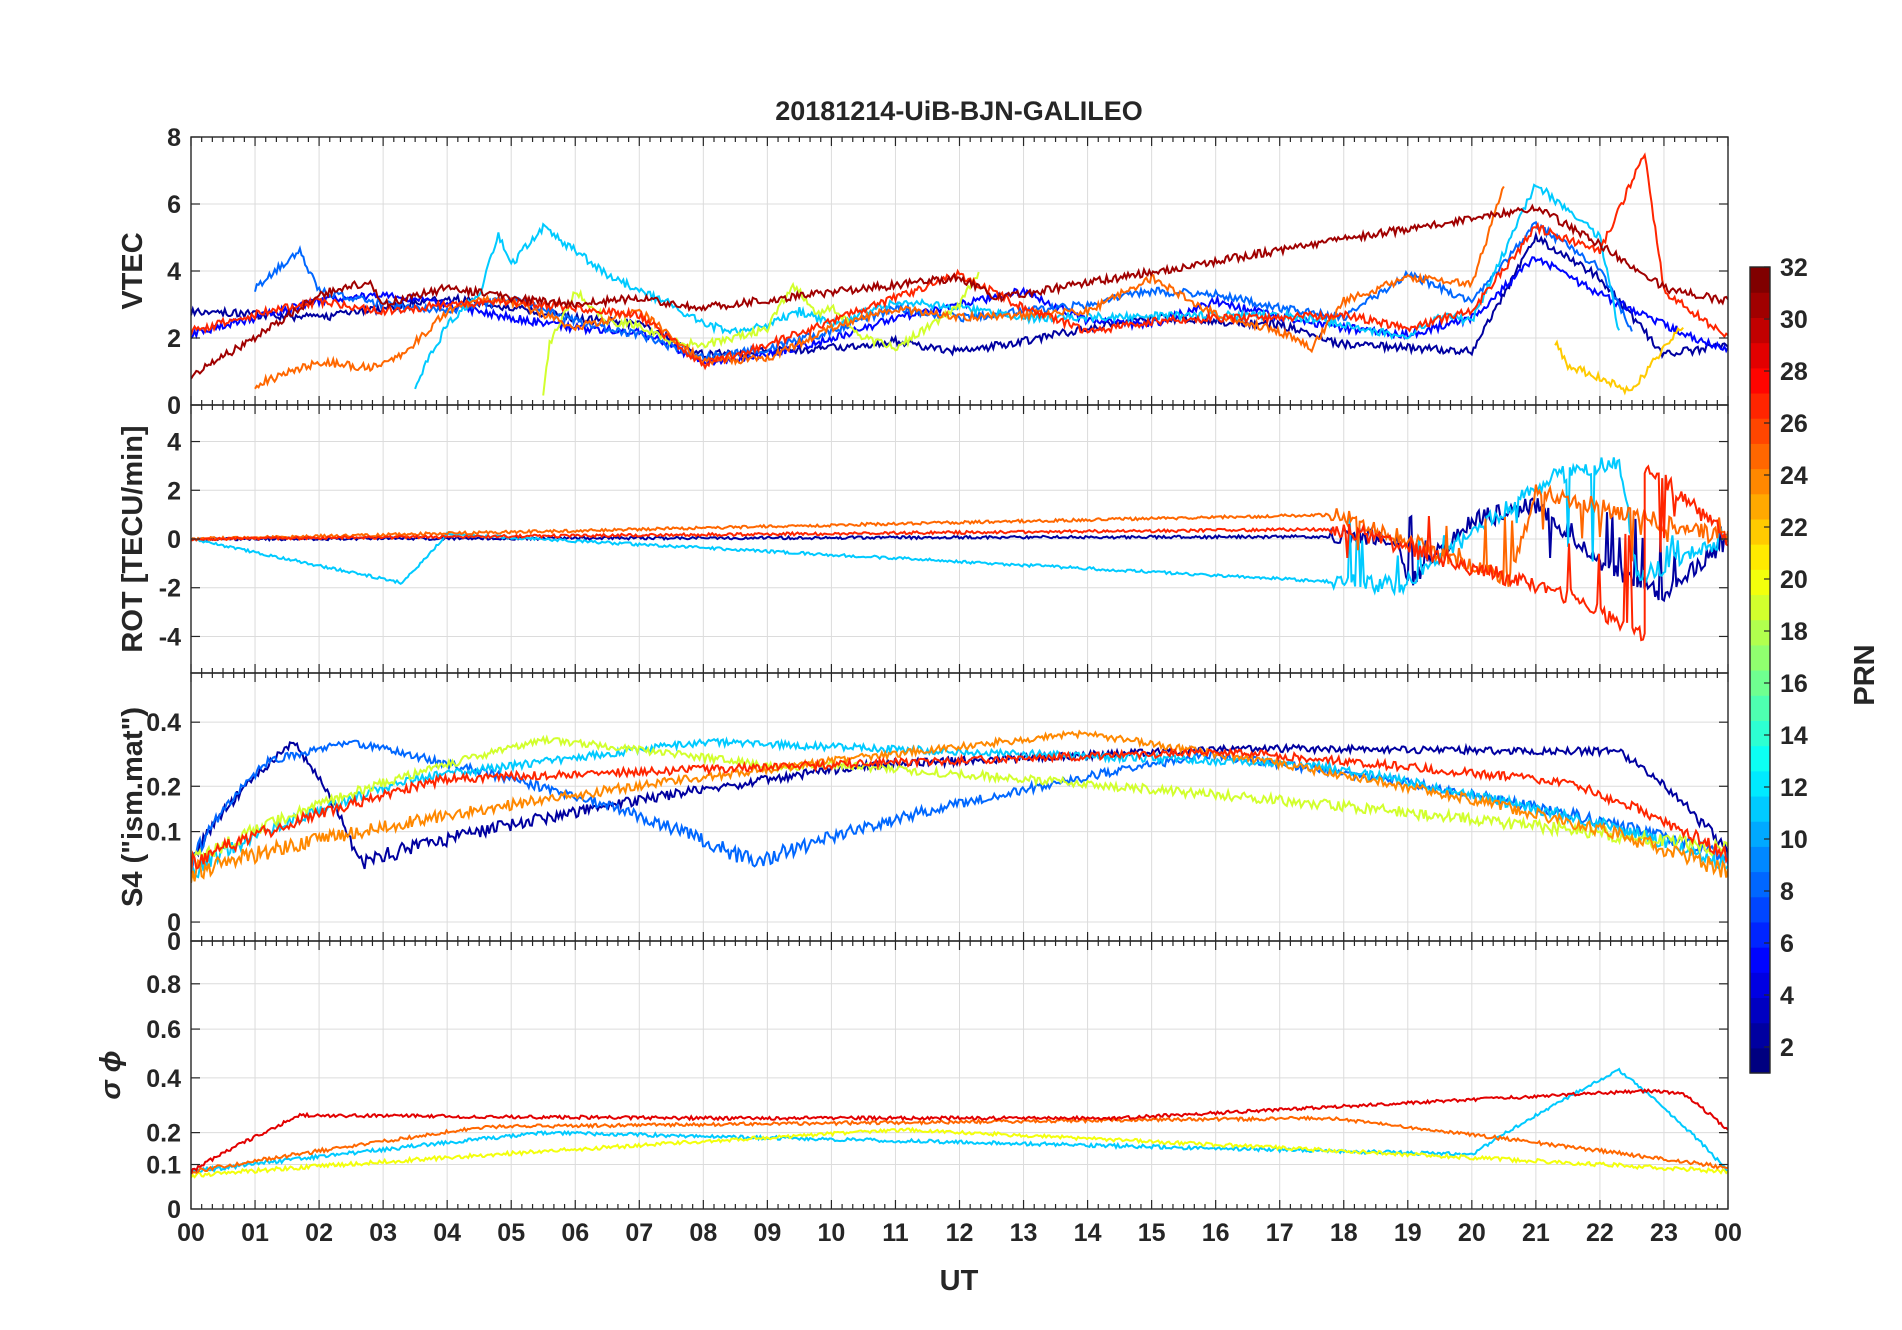  What do you see at coordinates (319, 1233) in the screenshot?
I see `x-tick-label: 02` at bounding box center [319, 1233].